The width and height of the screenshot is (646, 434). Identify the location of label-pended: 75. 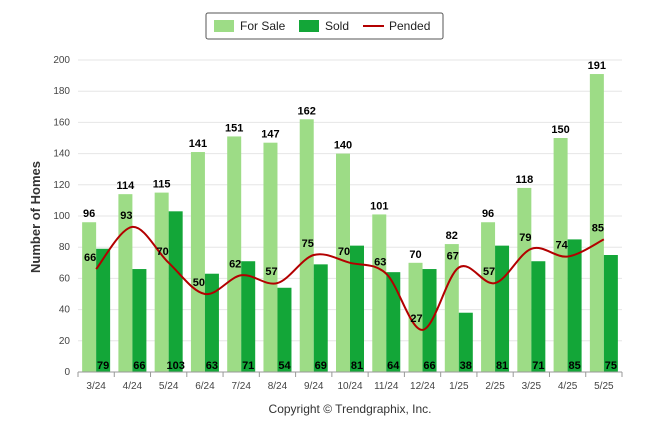
(308, 244).